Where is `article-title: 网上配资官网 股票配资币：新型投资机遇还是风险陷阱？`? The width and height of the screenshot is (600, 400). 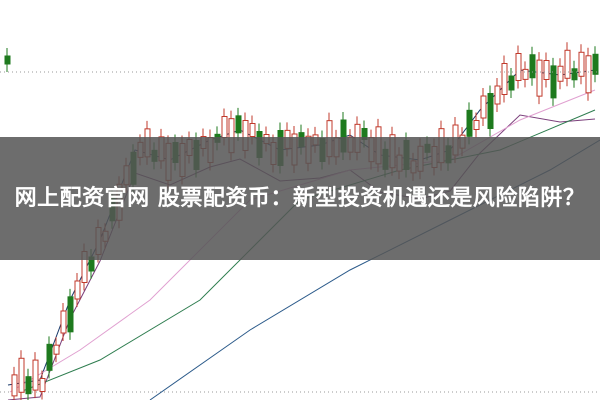
article-title: 网上配资官网 股票配资币：新型投资机遇还是风险陷阱？ is located at coordinates (300, 198).